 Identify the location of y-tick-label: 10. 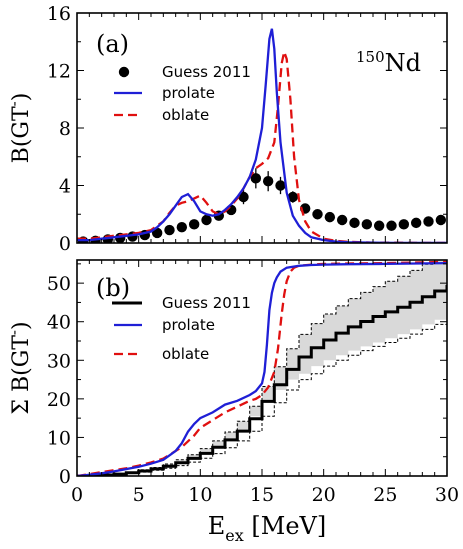
(59, 438).